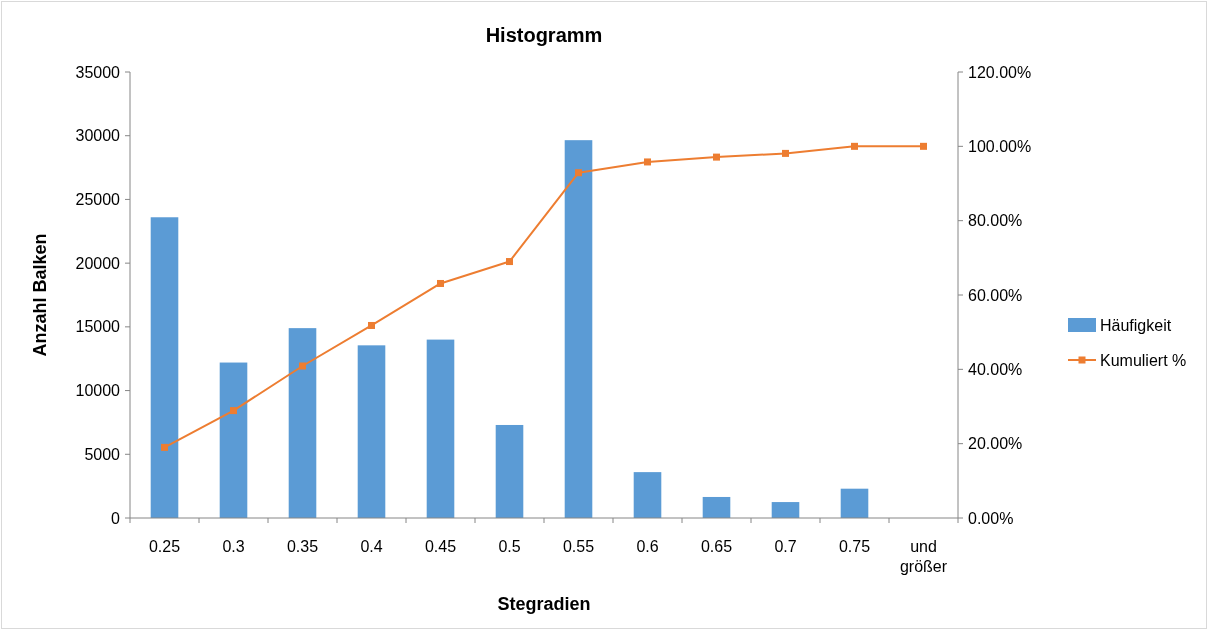 The height and width of the screenshot is (630, 1213). What do you see at coordinates (233, 546) in the screenshot?
I see `x-tick-label: 0.3` at bounding box center [233, 546].